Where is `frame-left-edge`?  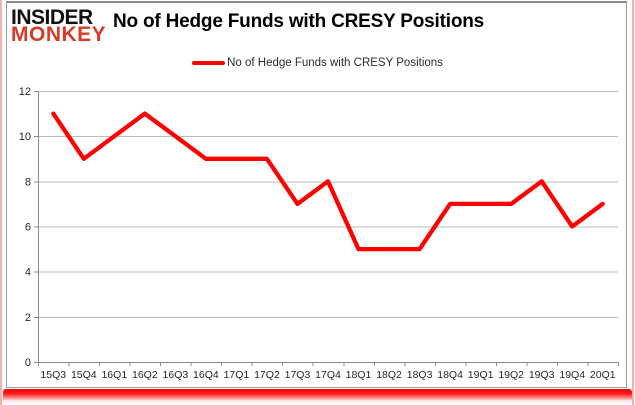
frame-left-edge is located at coordinates (1, 202).